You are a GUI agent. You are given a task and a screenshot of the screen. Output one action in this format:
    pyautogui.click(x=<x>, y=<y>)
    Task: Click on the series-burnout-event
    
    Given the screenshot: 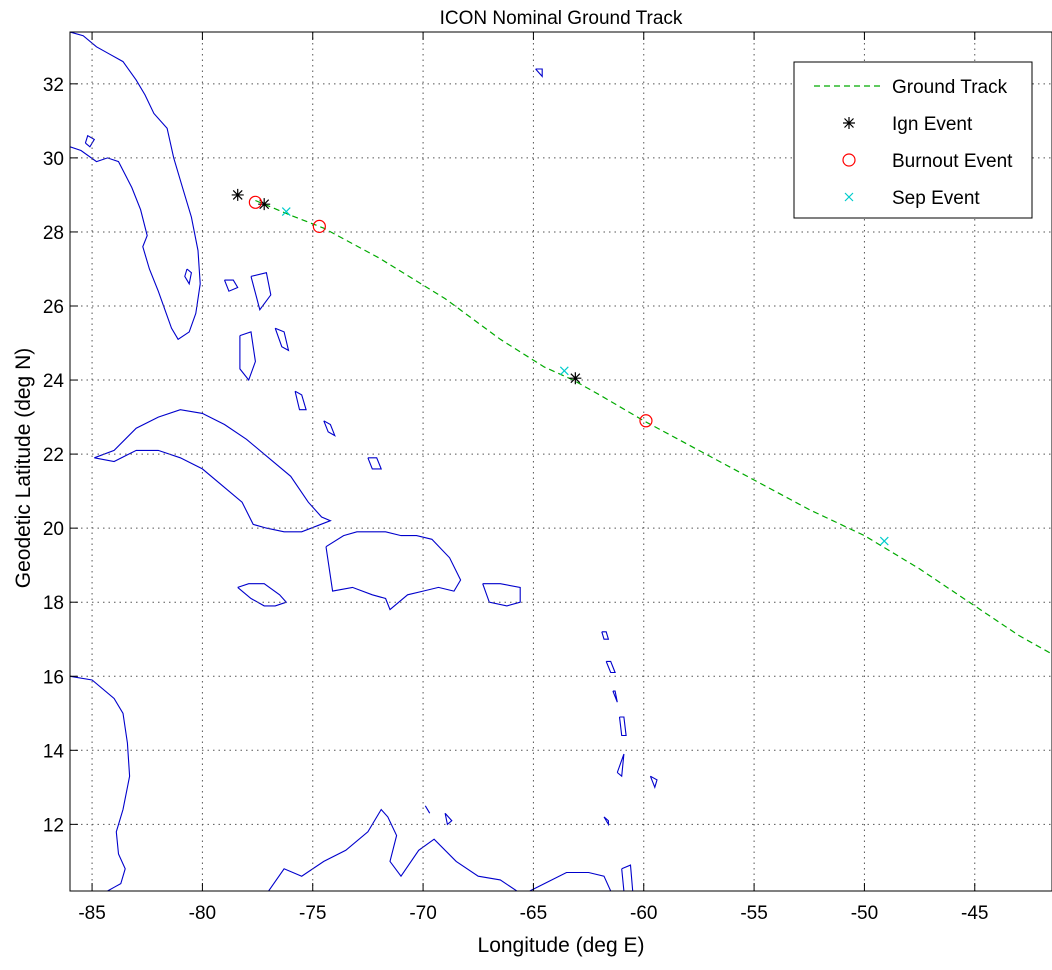 What is the action you would take?
    pyautogui.click(x=450, y=311)
    